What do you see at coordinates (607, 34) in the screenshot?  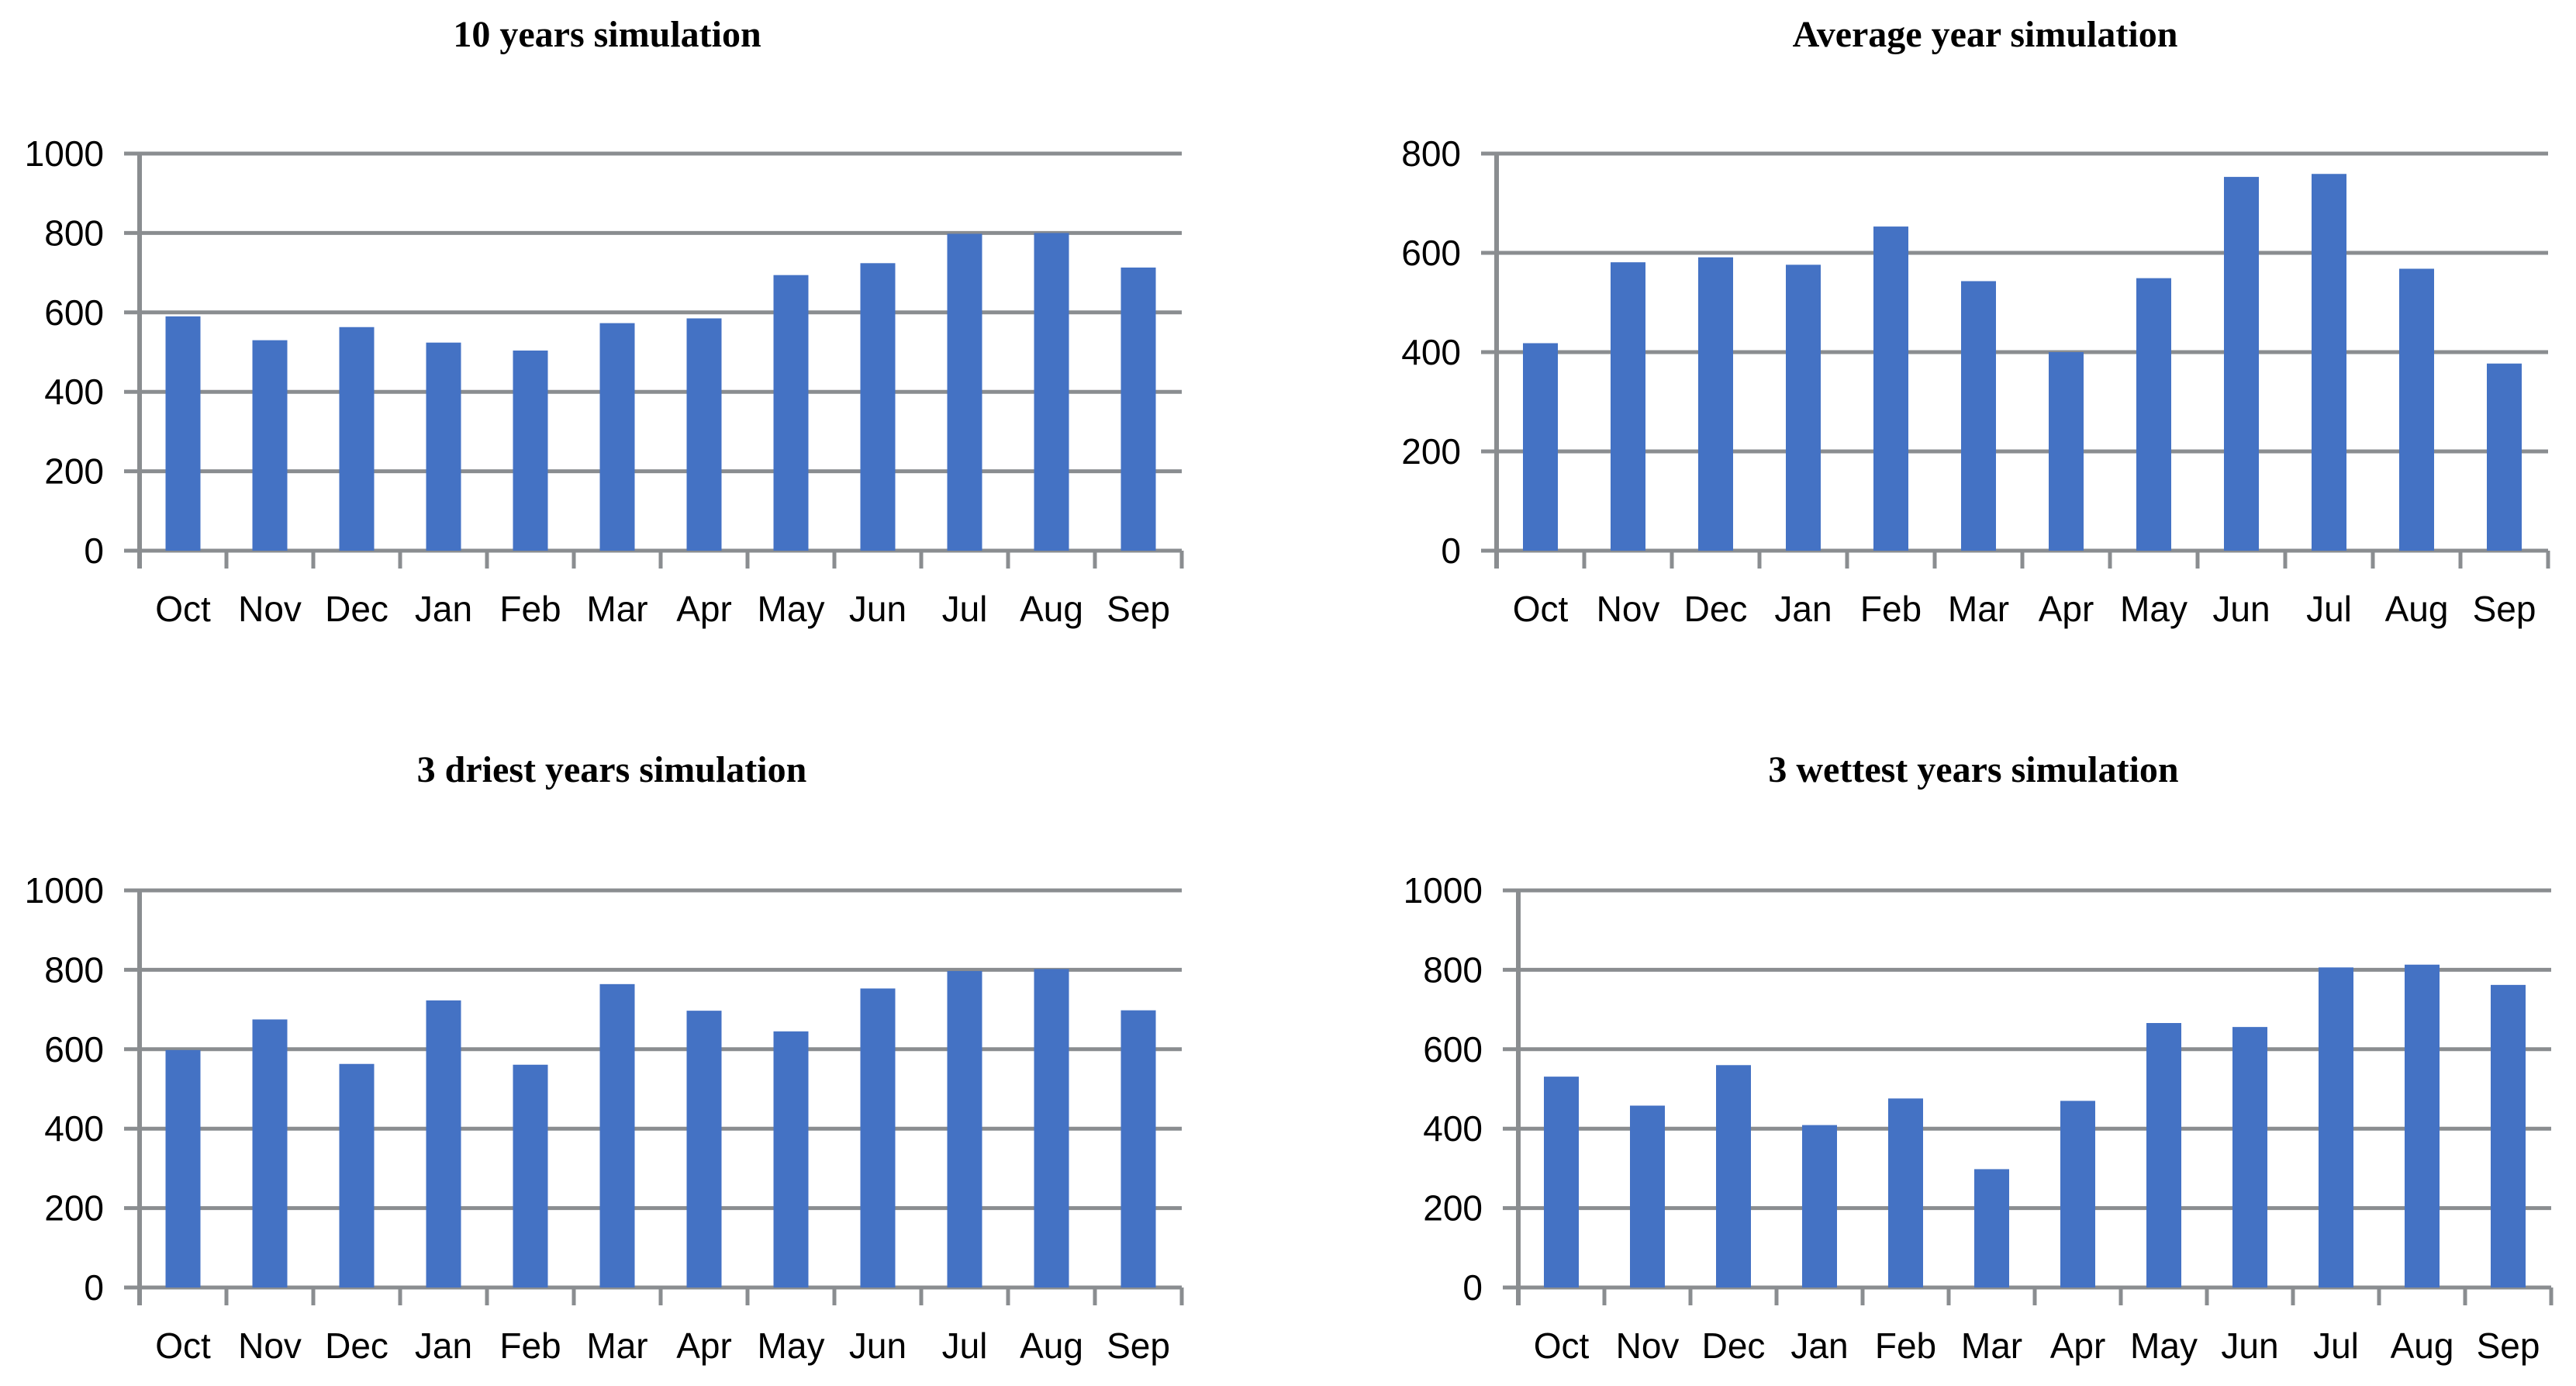 I see `chart-title: 10 years simulation` at bounding box center [607, 34].